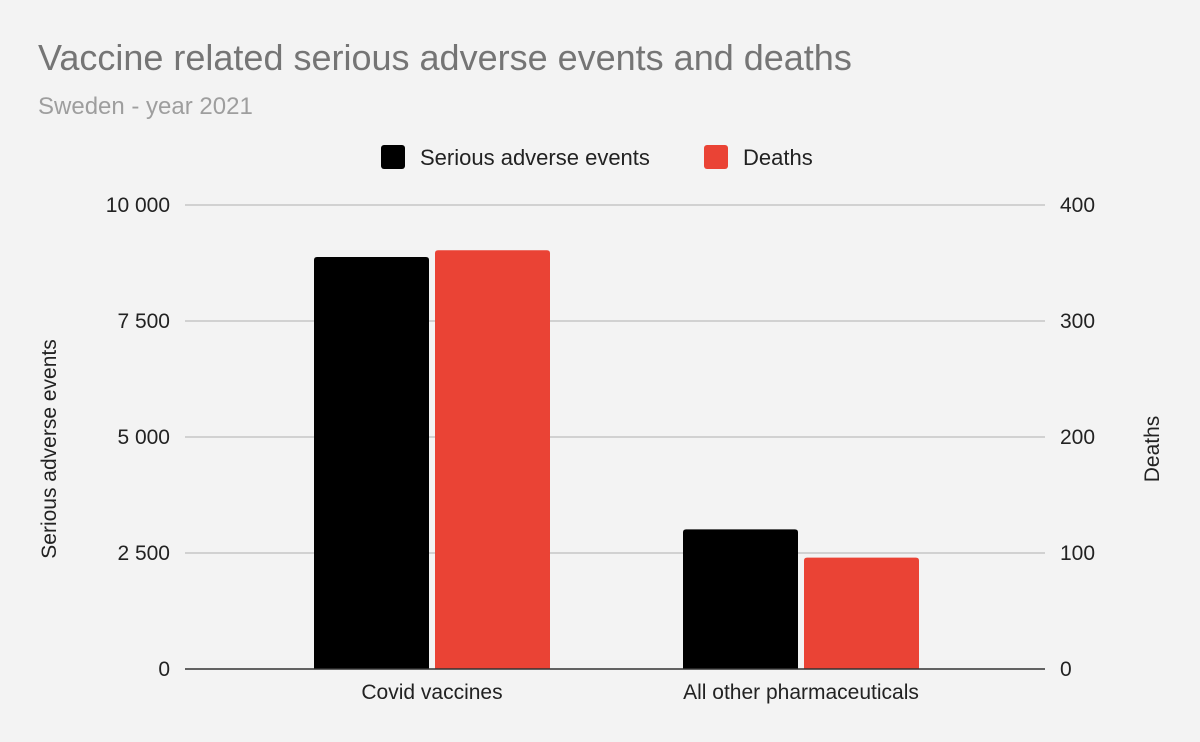 This screenshot has height=742, width=1200. Describe the element at coordinates (716, 157) in the screenshot. I see `legend-swatch-deaths` at that location.